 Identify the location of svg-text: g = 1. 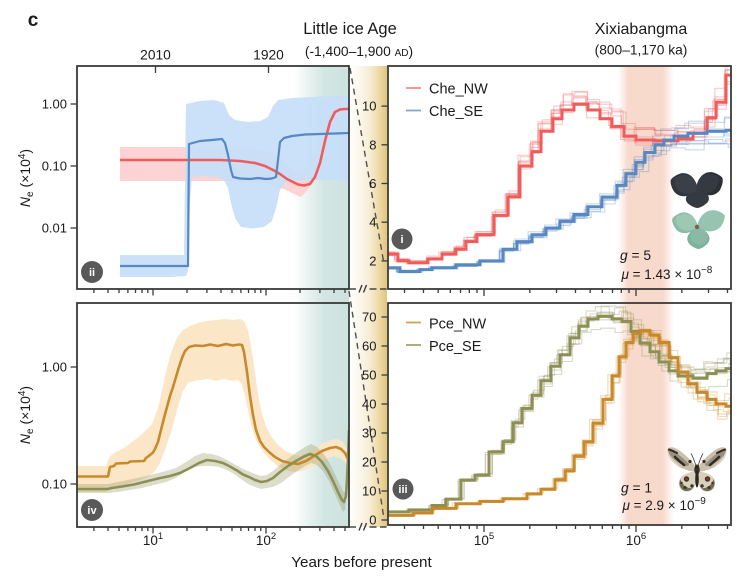
(636, 488).